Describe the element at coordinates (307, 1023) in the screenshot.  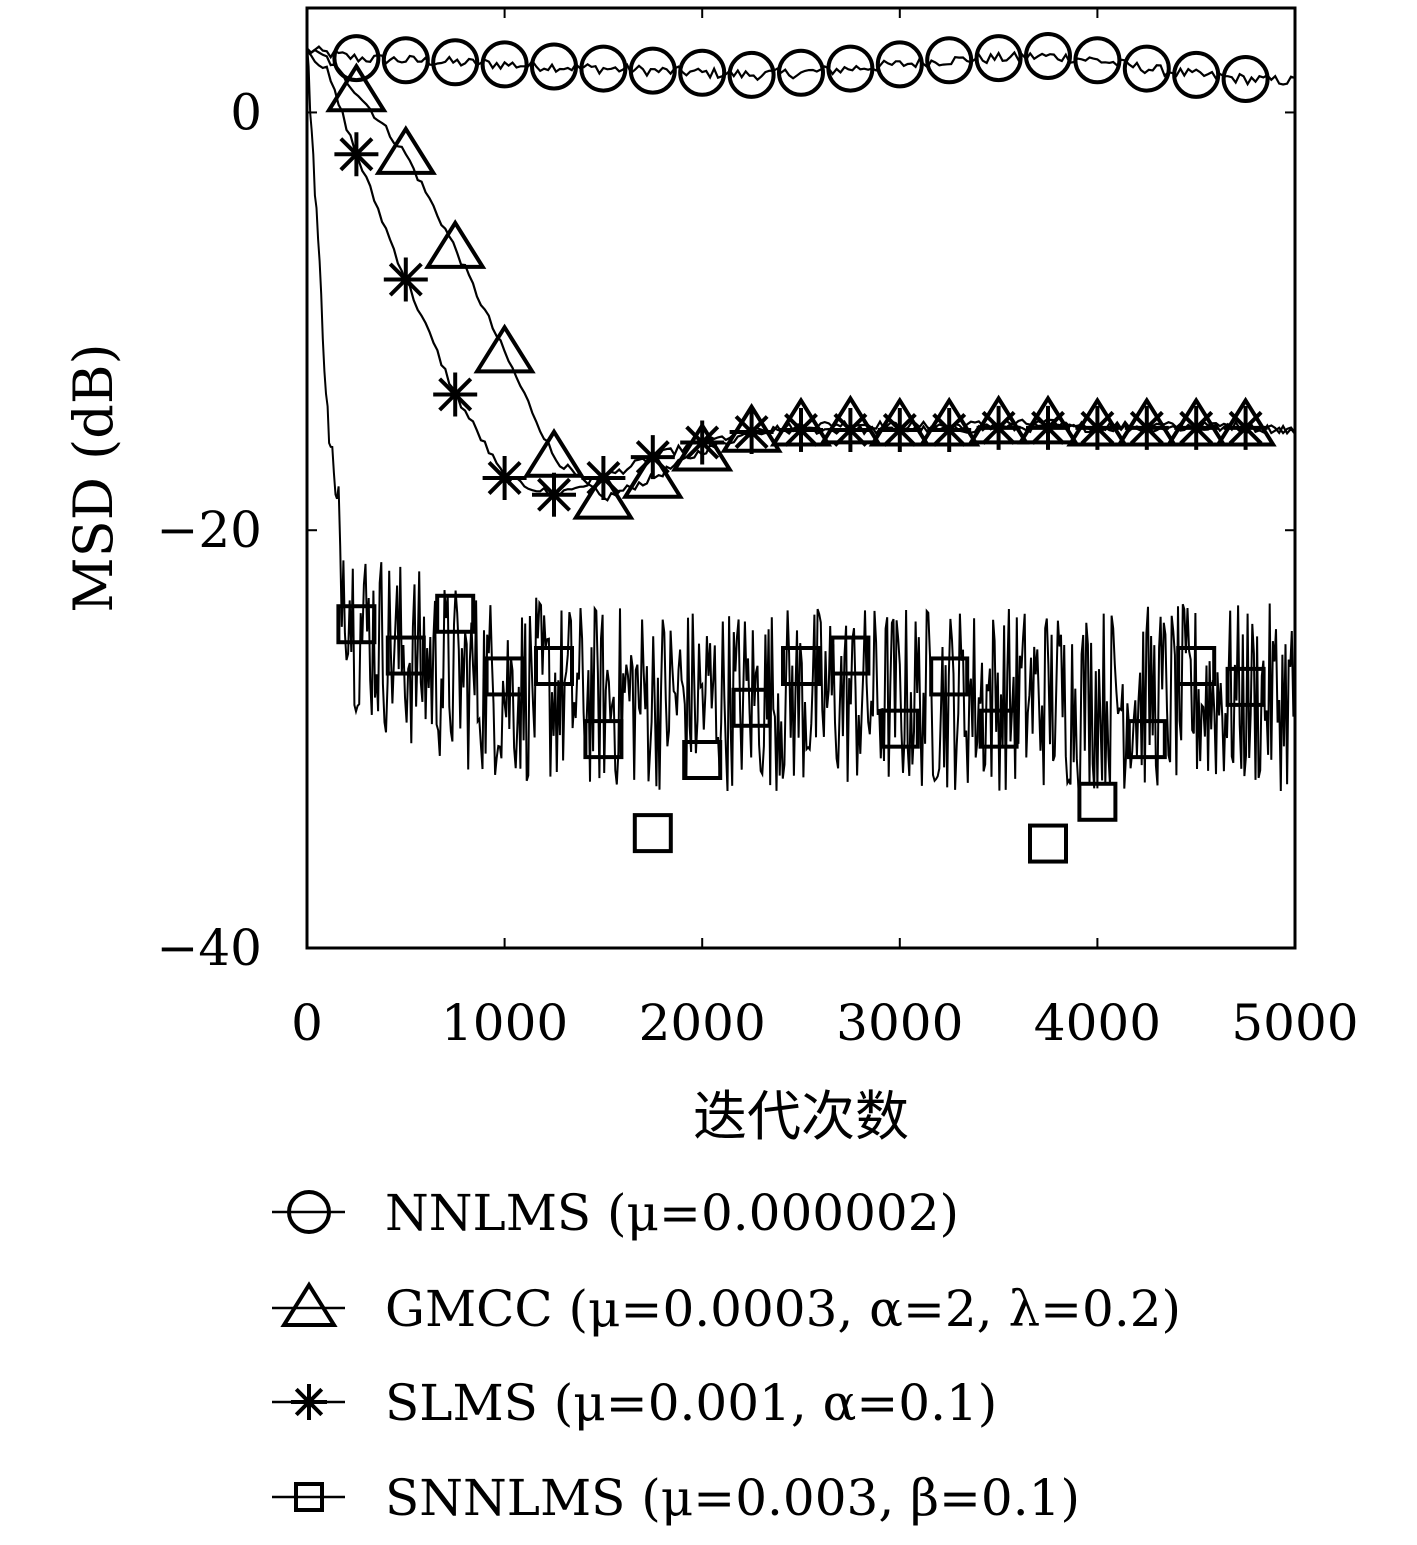
I see `x-tick-label: 0` at that location.